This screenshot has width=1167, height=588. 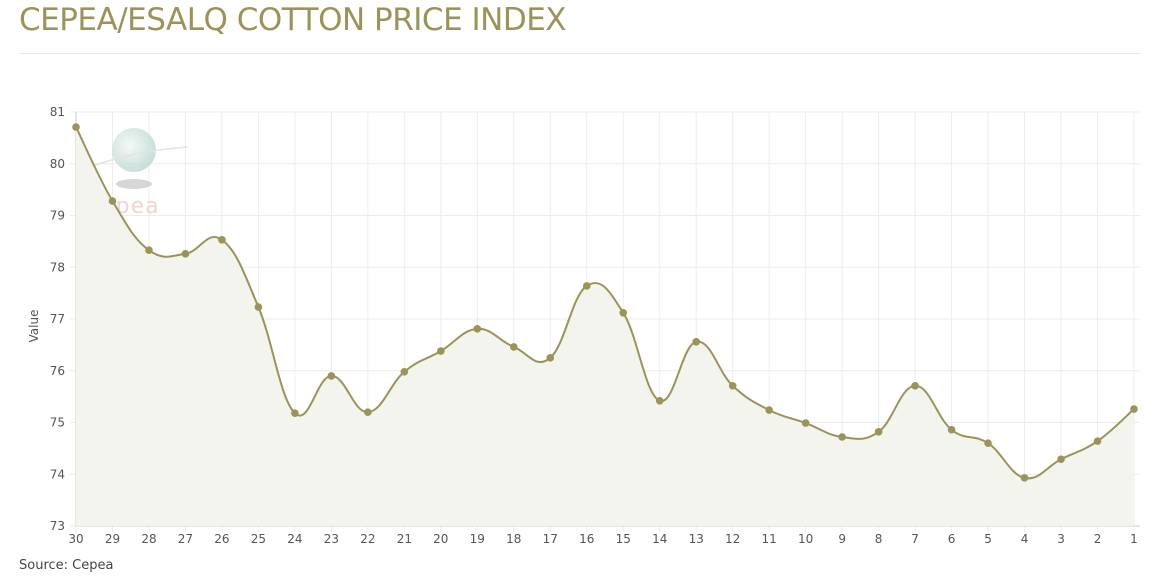 I want to click on x-tick-label: 17, so click(x=550, y=539).